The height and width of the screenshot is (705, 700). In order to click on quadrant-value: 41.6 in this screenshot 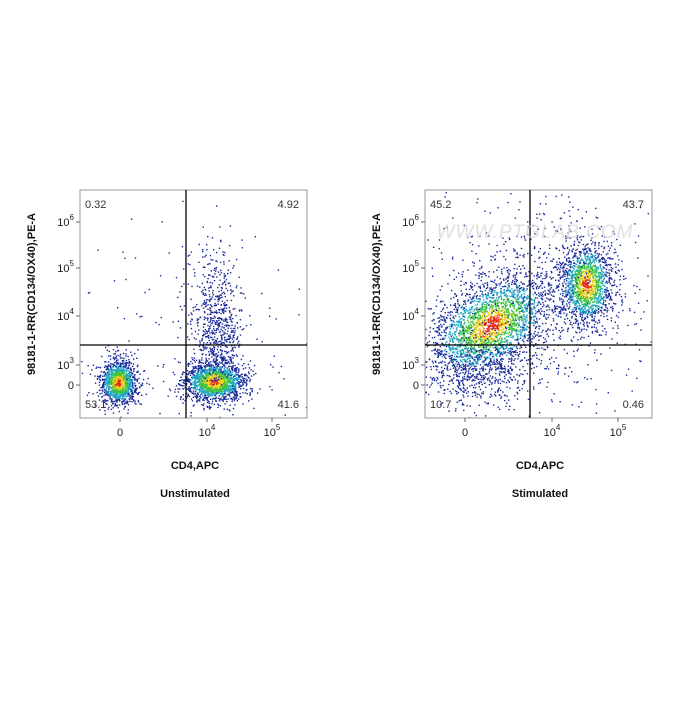, I will do `click(288, 405)`.